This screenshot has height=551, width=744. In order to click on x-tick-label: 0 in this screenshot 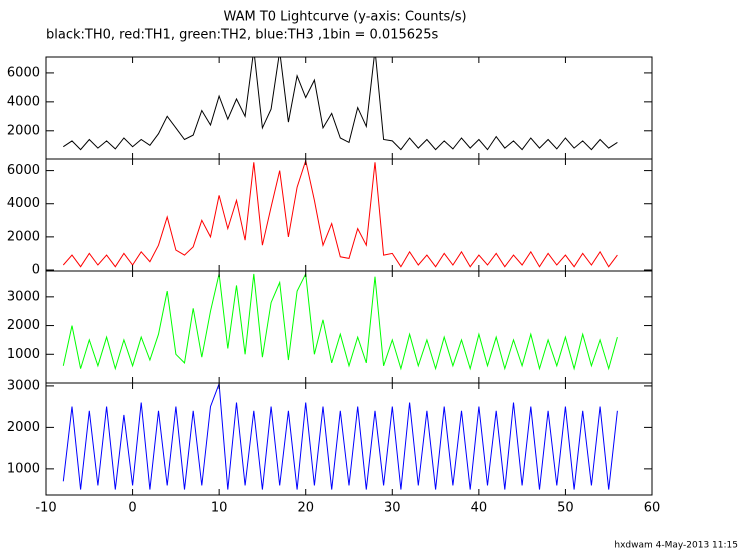, I will do `click(132, 508)`.